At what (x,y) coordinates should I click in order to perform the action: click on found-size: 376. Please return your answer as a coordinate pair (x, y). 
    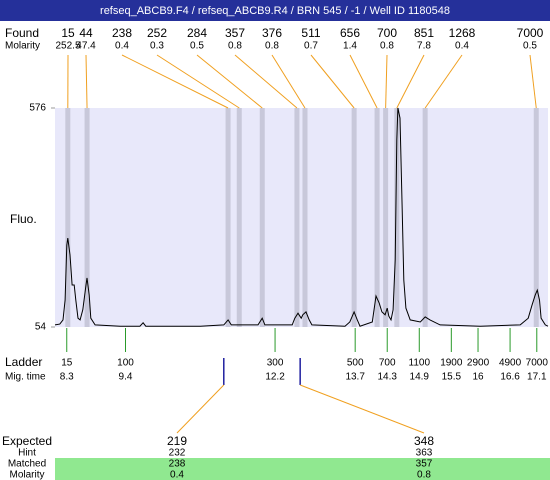
    Looking at the image, I should click on (272, 33).